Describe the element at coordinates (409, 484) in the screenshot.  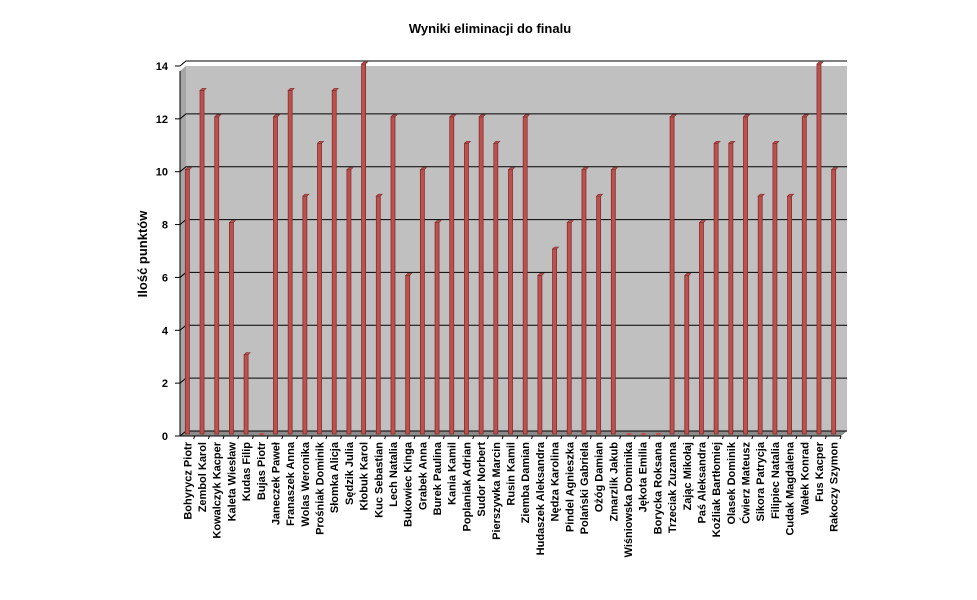
I see `category-label: Bukowiec Kinga` at that location.